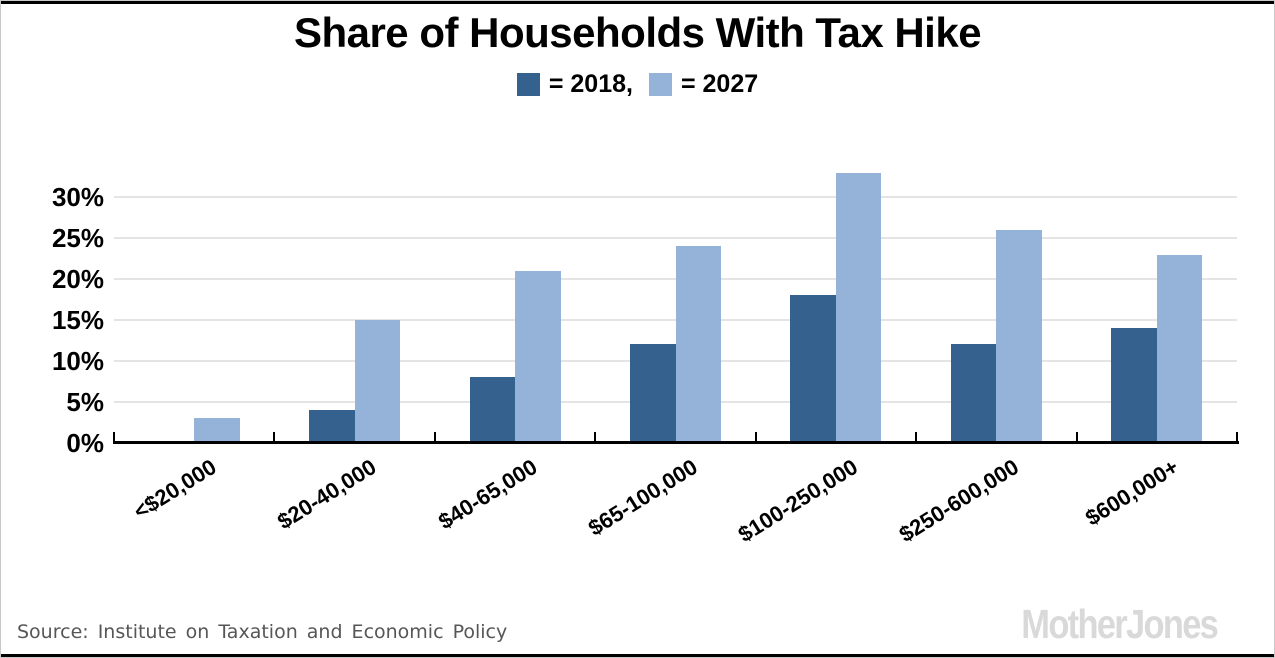 The image size is (1275, 658). What do you see at coordinates (637, 655) in the screenshot?
I see `bottom-edge-bar` at bounding box center [637, 655].